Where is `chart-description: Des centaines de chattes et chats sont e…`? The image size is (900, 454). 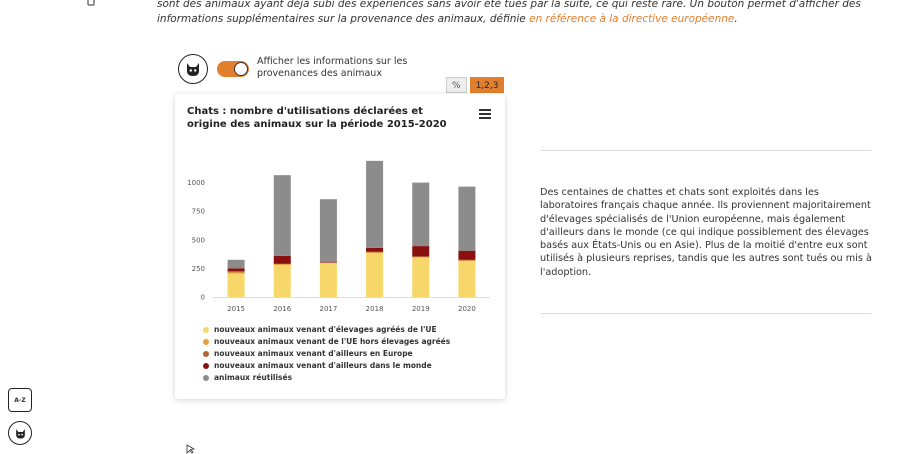
chart-description: Des centaines de chattes et chats sont e… is located at coordinates (706, 232).